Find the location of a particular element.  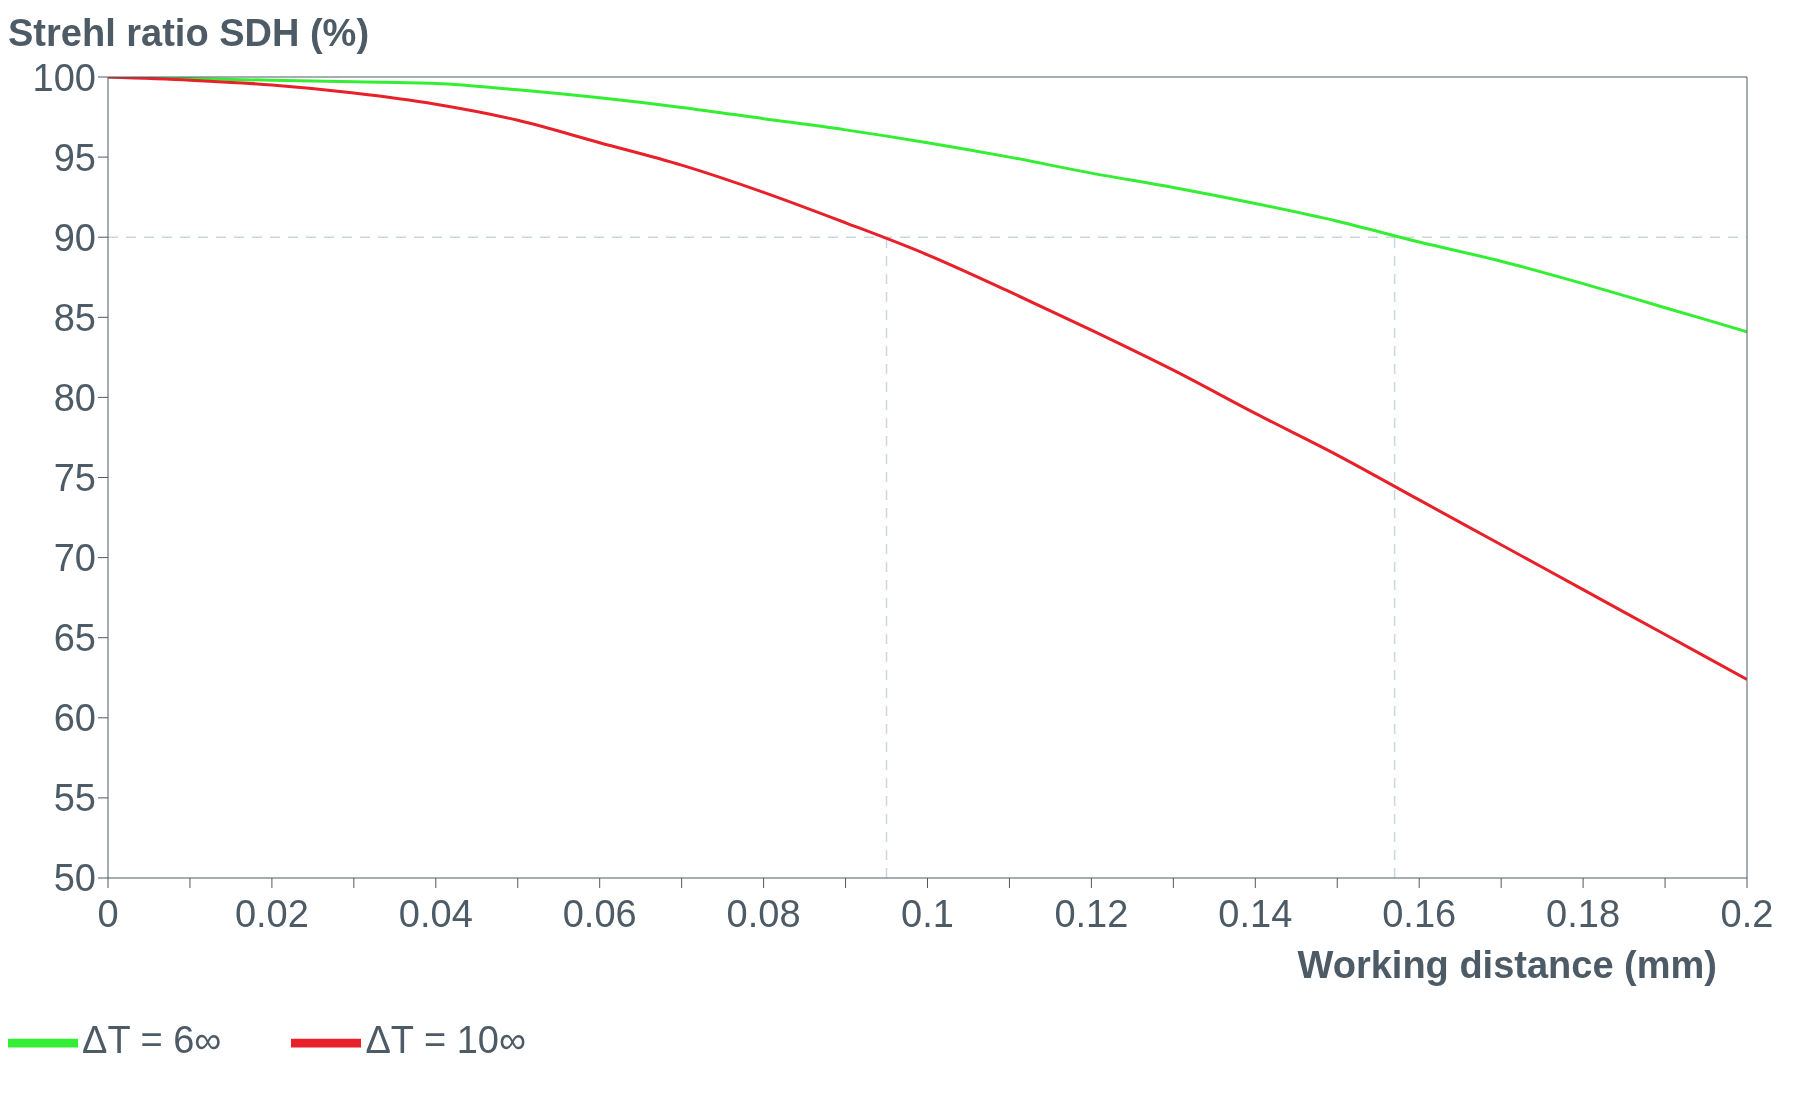

y-tick-label: 50 is located at coordinates (74, 878).